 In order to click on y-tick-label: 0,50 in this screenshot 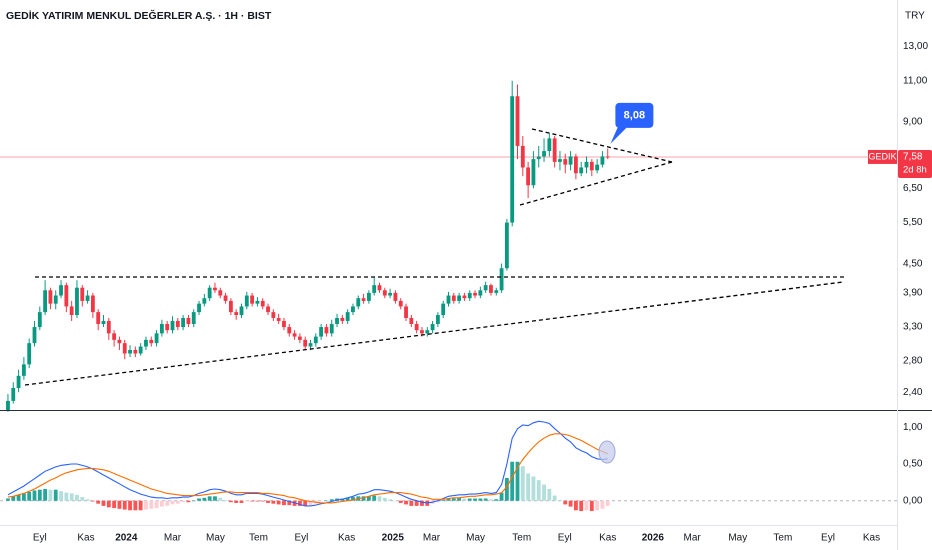, I will do `click(913, 464)`.